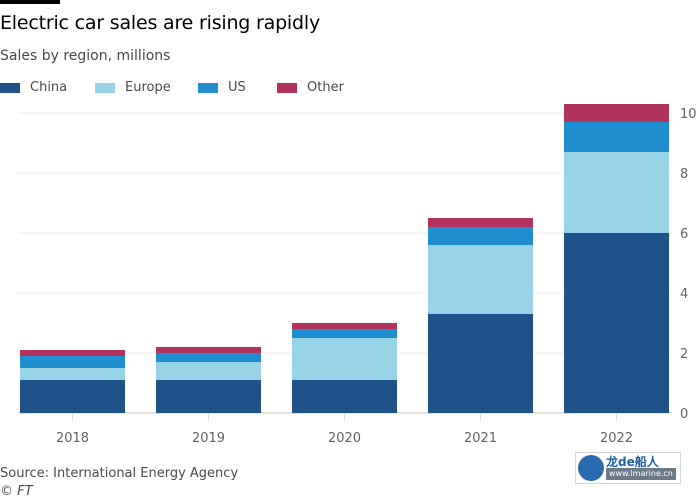  Describe the element at coordinates (72, 438) in the screenshot. I see `x-tick-label: 2018` at that location.